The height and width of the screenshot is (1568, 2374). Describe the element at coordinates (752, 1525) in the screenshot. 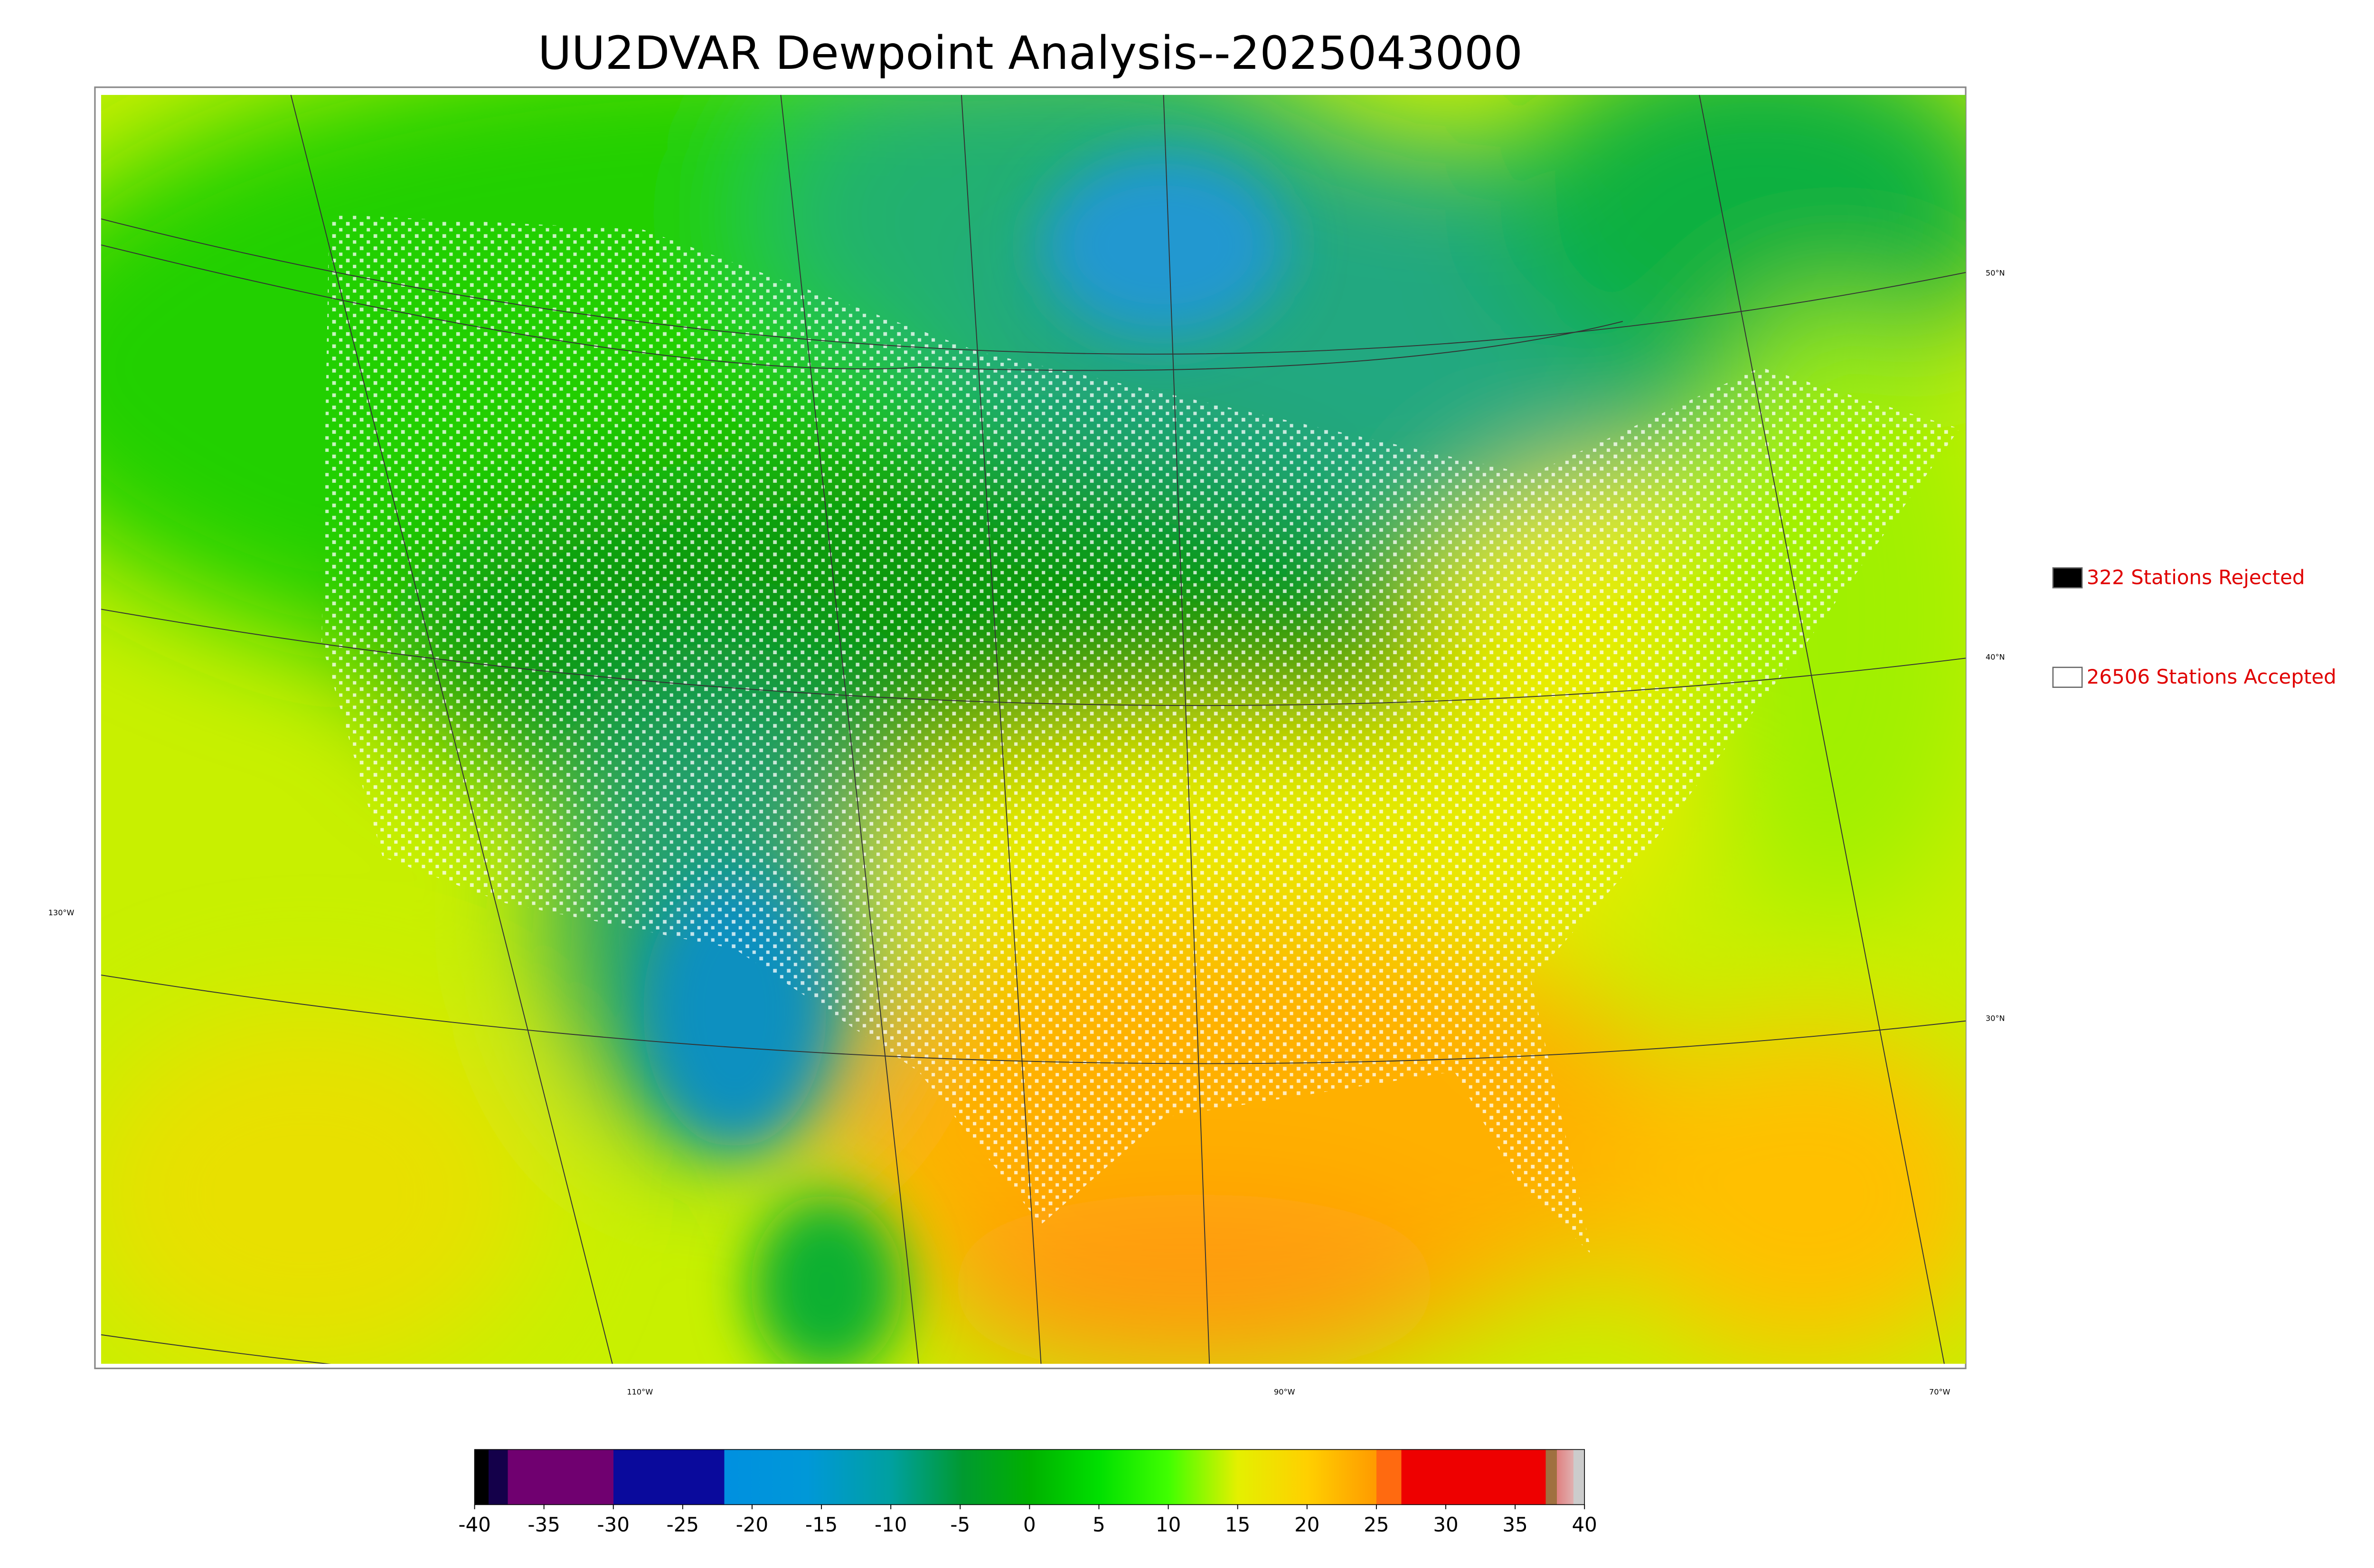

I see `colorbar-tick-label: -20` at that location.